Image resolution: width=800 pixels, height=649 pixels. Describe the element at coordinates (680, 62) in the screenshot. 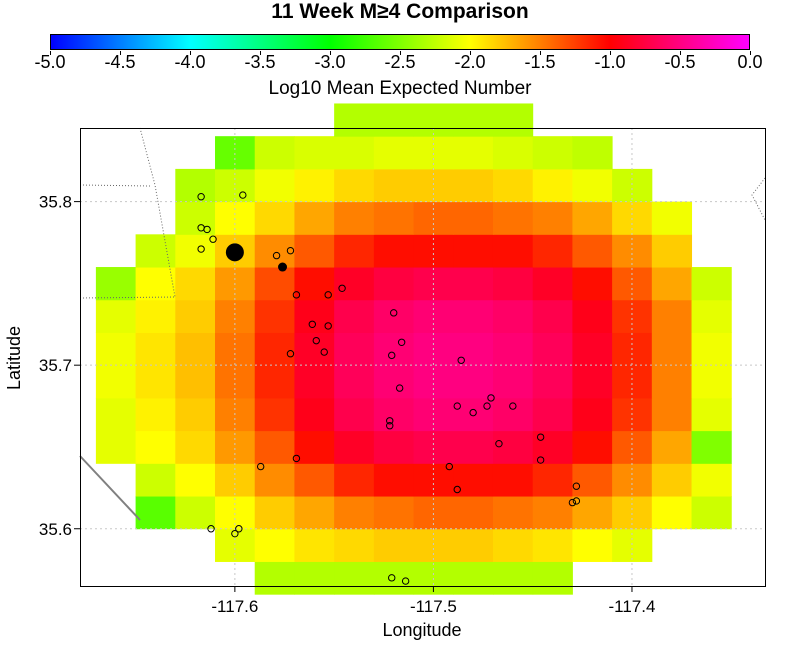

I see `colorbar-tick-label: -0.5` at that location.